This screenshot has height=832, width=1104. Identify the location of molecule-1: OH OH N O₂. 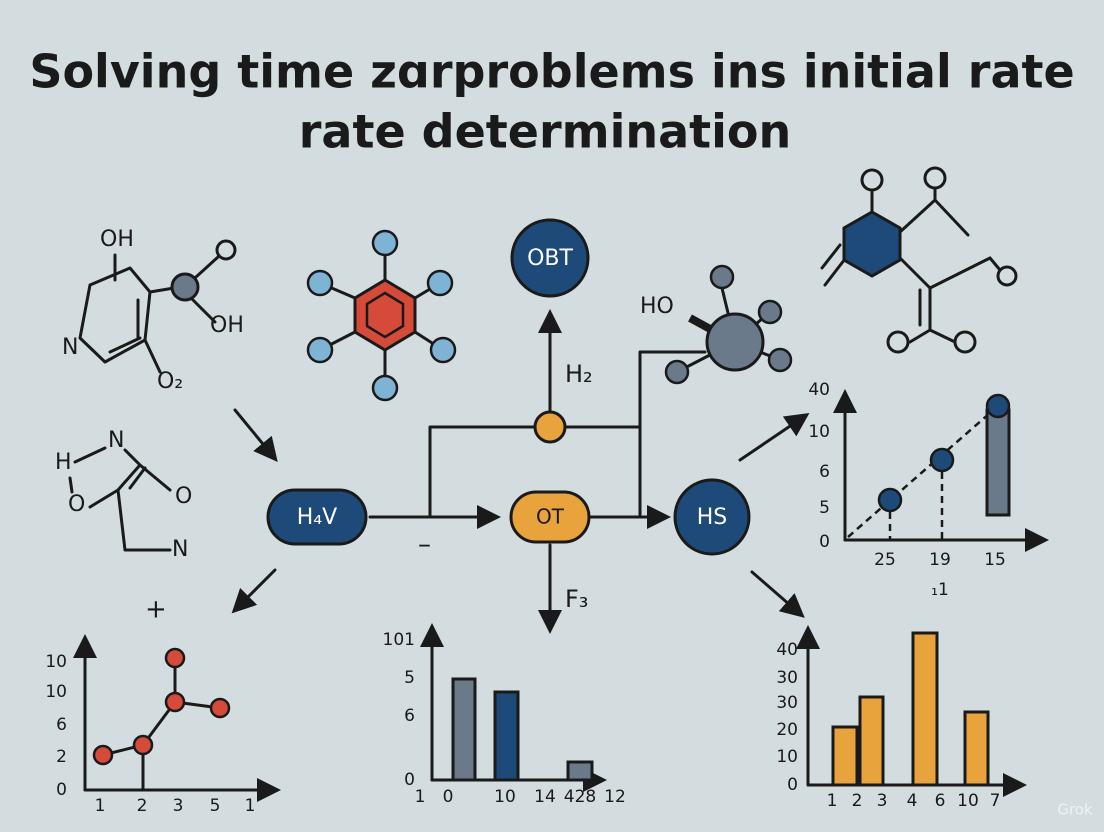
(153, 310).